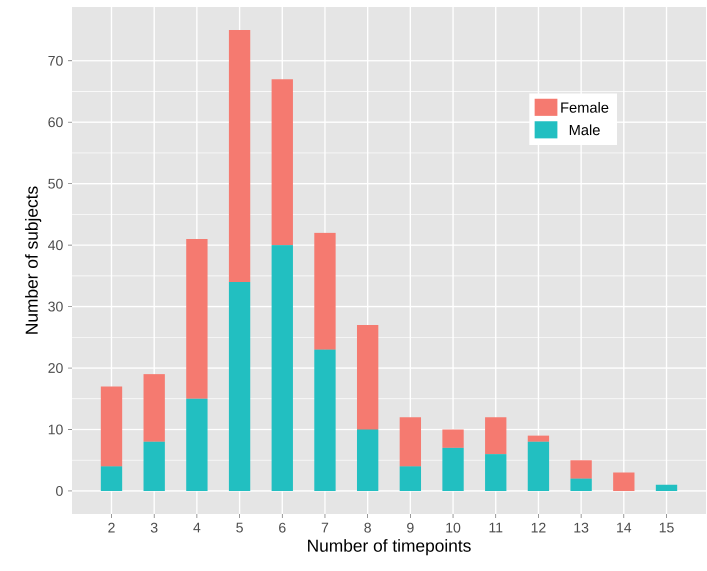  What do you see at coordinates (624, 527) in the screenshot?
I see `x-tick-label: 14` at bounding box center [624, 527].